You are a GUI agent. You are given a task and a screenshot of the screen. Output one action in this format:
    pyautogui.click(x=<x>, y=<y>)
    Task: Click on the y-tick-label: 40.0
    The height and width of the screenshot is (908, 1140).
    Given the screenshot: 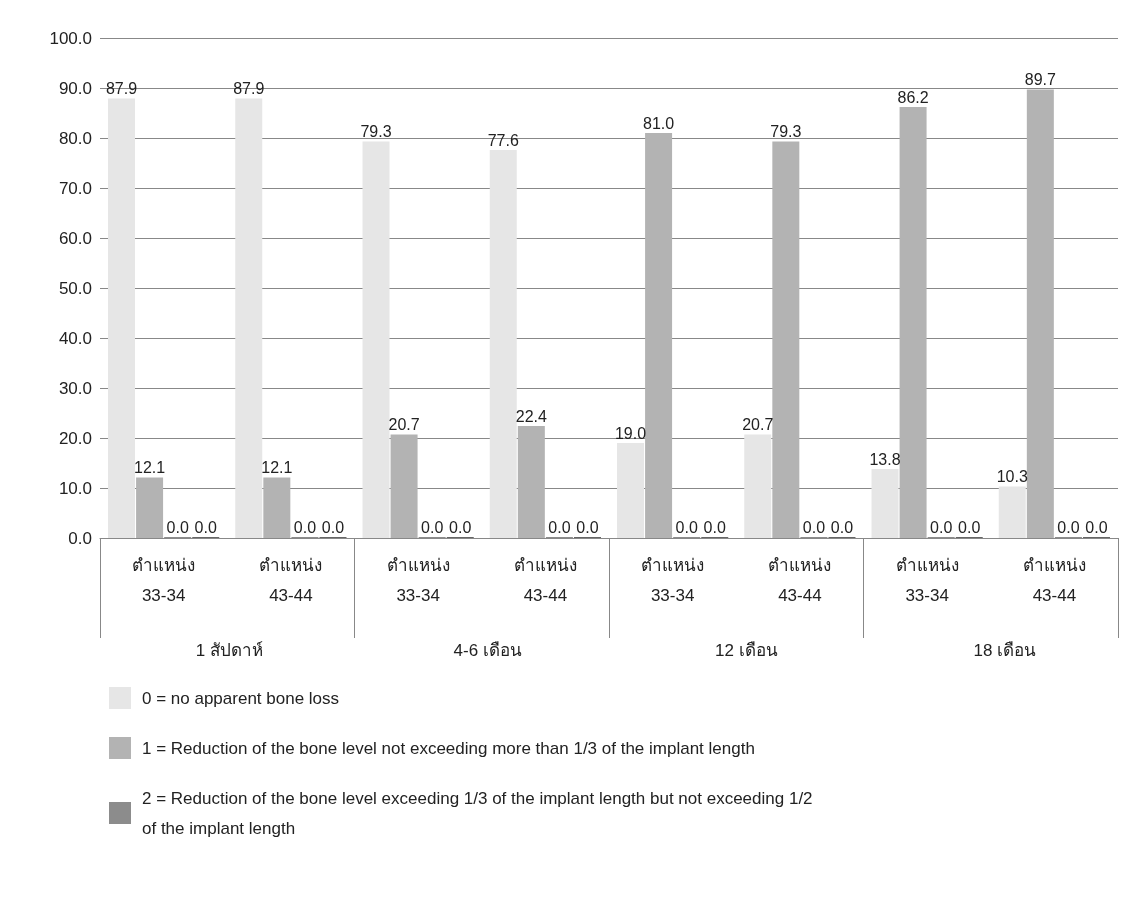 What is the action you would take?
    pyautogui.click(x=75, y=338)
    